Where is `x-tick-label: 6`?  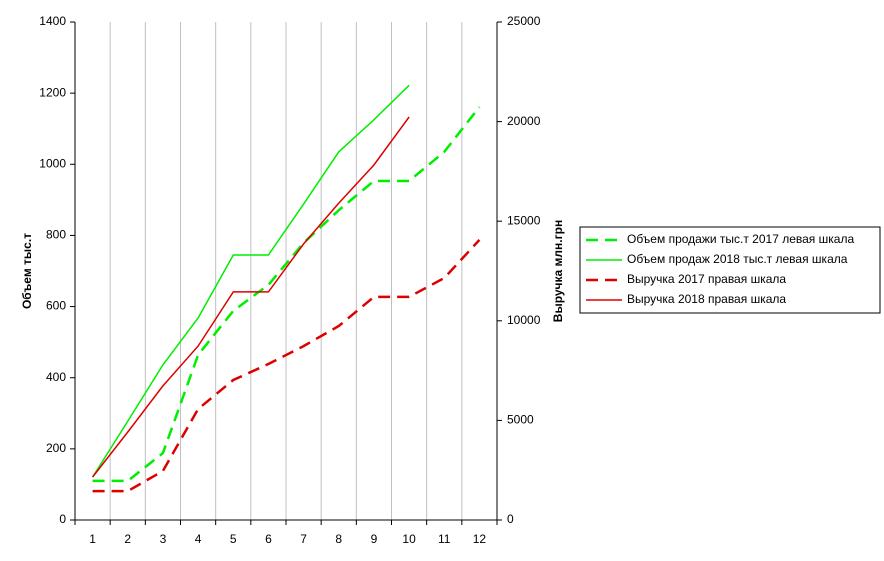
x-tick-label: 6 is located at coordinates (268, 539).